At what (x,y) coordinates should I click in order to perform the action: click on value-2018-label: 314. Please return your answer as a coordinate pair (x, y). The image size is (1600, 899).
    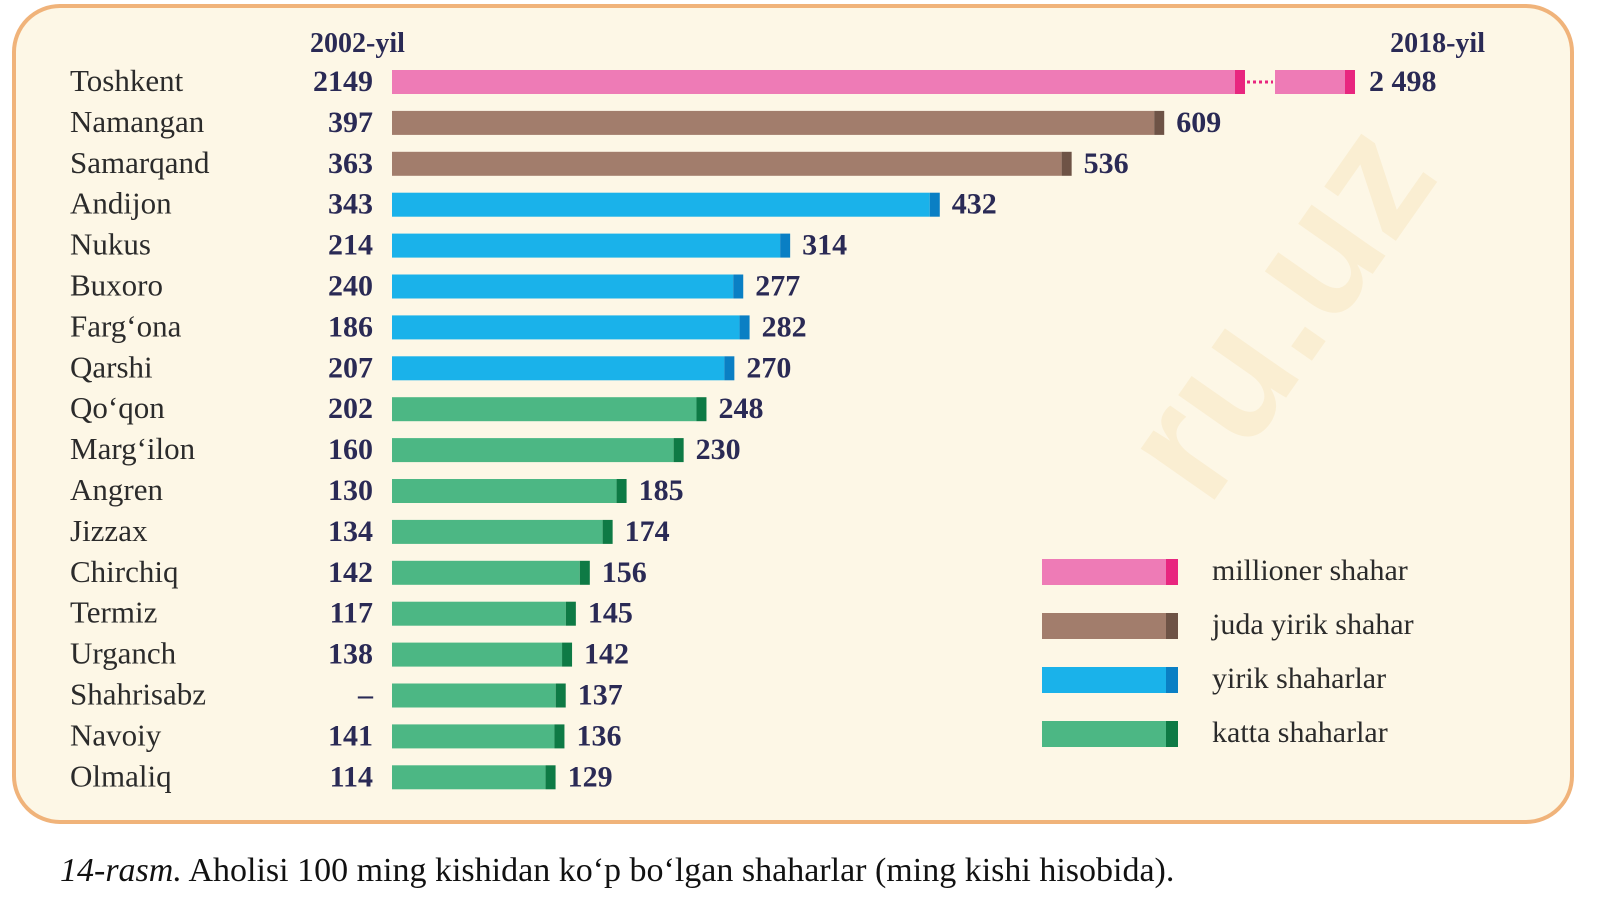
    Looking at the image, I should click on (824, 245).